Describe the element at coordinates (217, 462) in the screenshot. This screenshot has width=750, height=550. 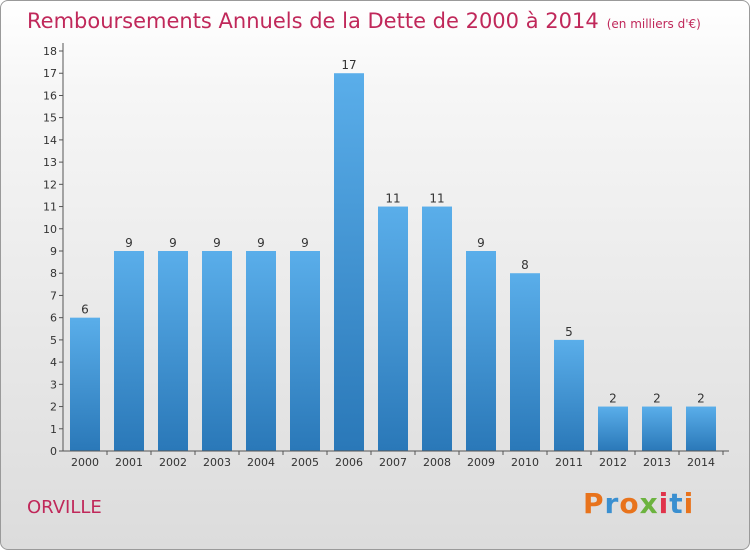
I see `x-tick-label-2003: 2003` at that location.